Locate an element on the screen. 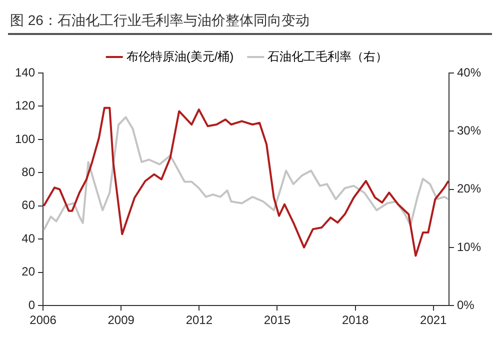 The height and width of the screenshot is (346, 500). x-tick-label: 2006 is located at coordinates (43, 320).